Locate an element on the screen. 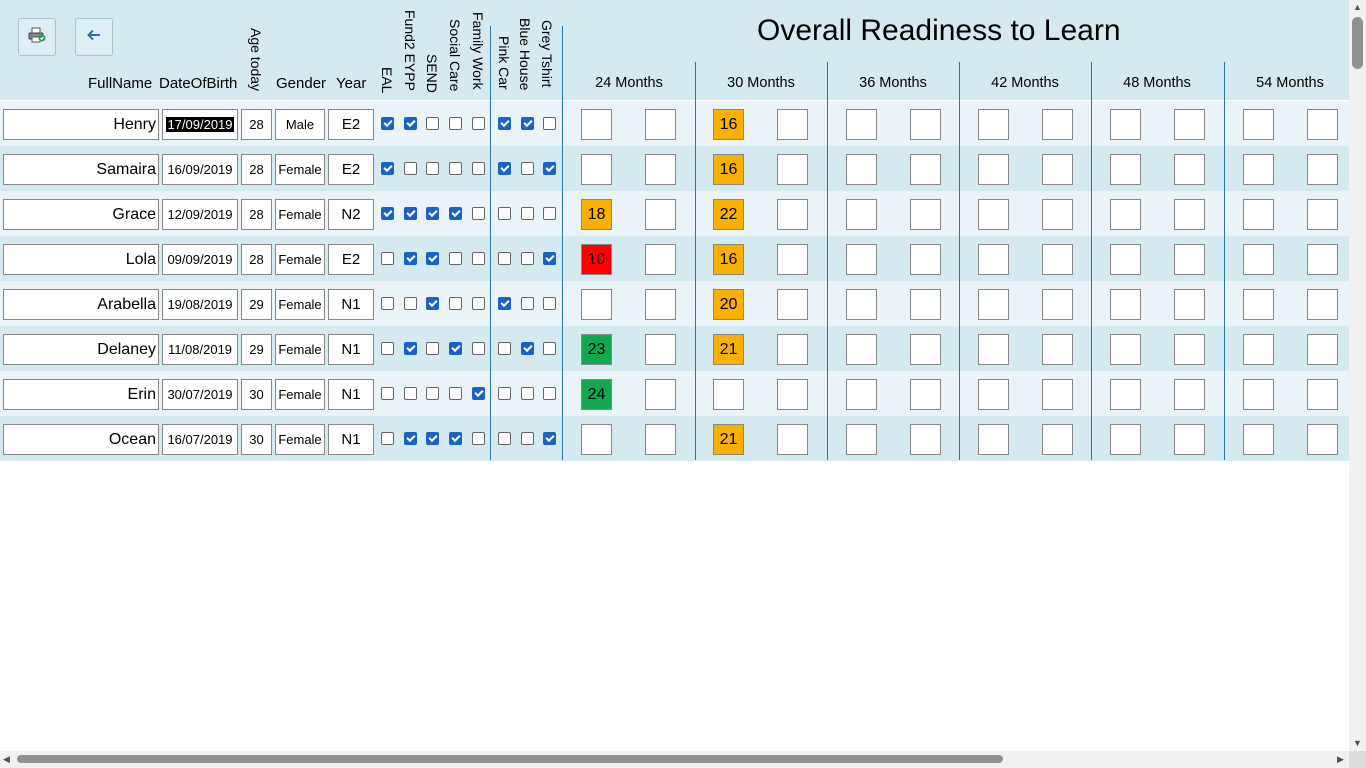  scroll-right-icon: ▶ is located at coordinates (1340, 759).